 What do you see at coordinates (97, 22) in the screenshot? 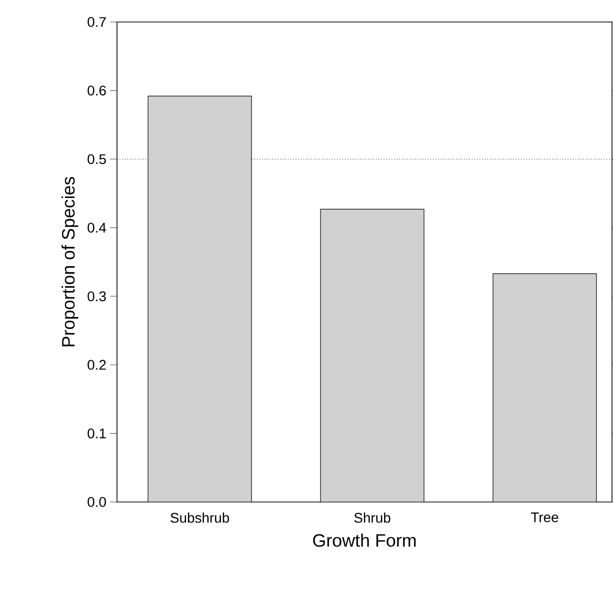
I see `y-tick-label: 0.7` at bounding box center [97, 22].